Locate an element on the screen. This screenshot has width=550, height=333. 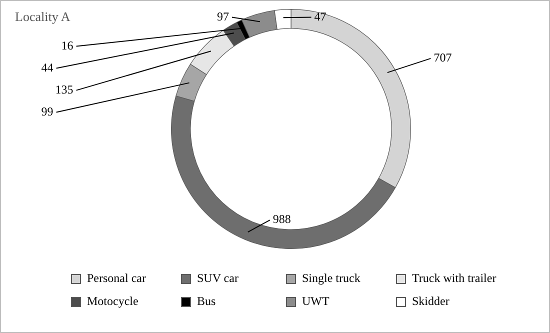
data-label: 99 is located at coordinates (47, 111).